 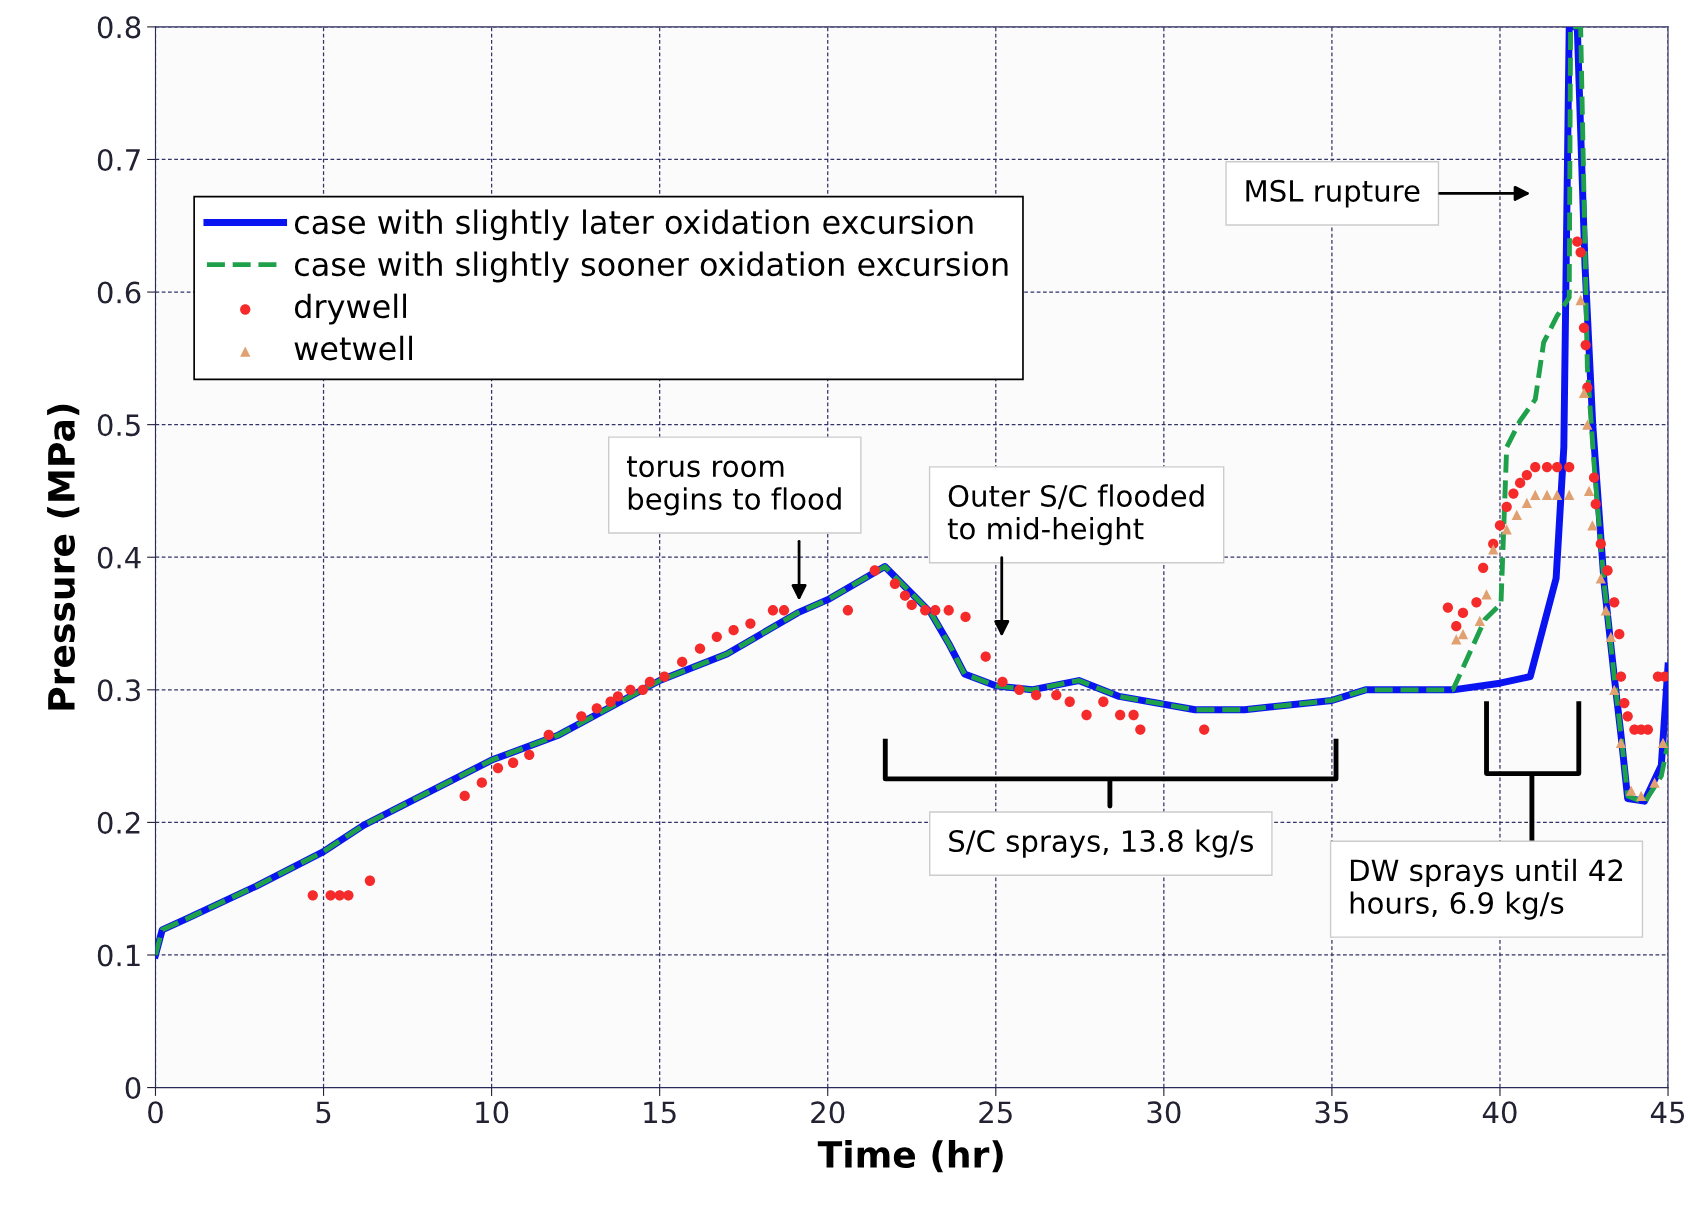 What do you see at coordinates (1499, 1112) in the screenshot?
I see `x-tick-label: 40` at bounding box center [1499, 1112].